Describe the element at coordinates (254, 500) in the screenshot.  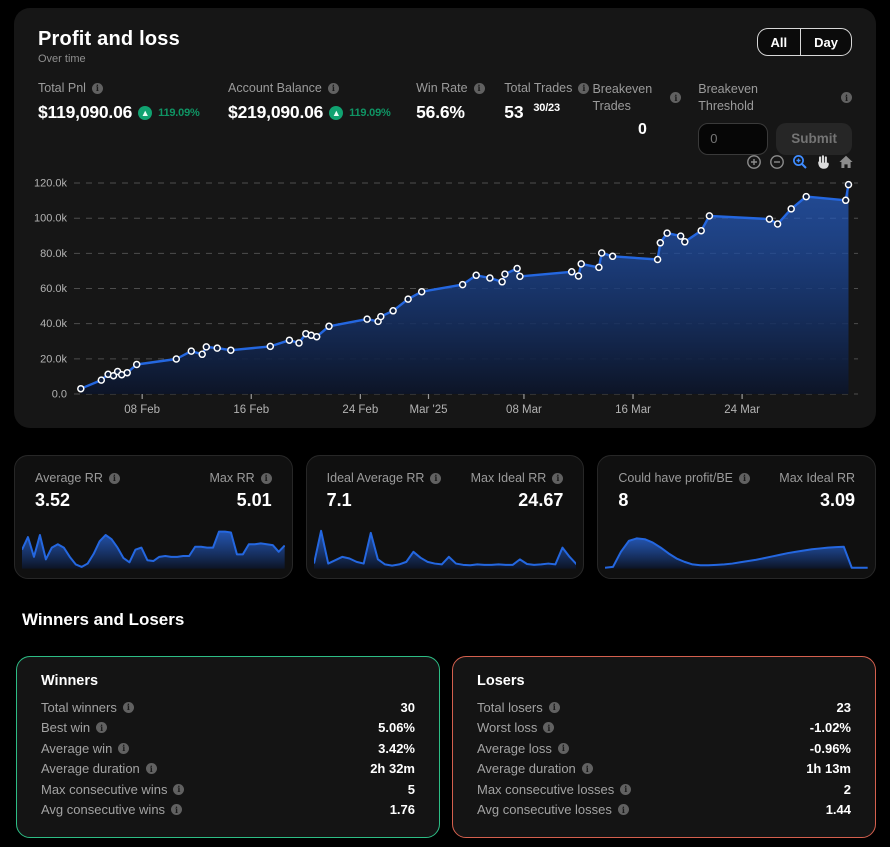
I see `card-right-value: 5.01` at that location.